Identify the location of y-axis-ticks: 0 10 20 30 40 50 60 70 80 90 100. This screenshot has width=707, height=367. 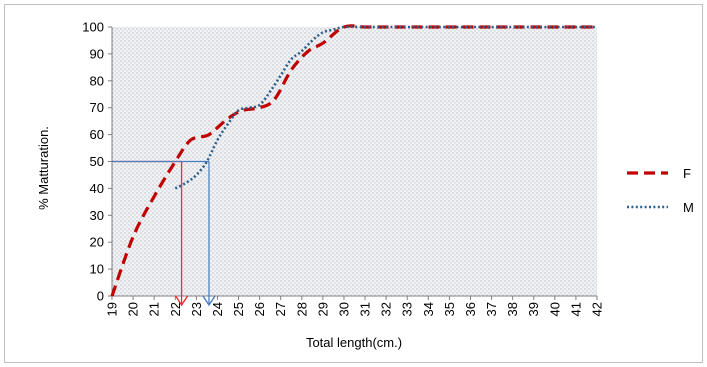
(97, 162).